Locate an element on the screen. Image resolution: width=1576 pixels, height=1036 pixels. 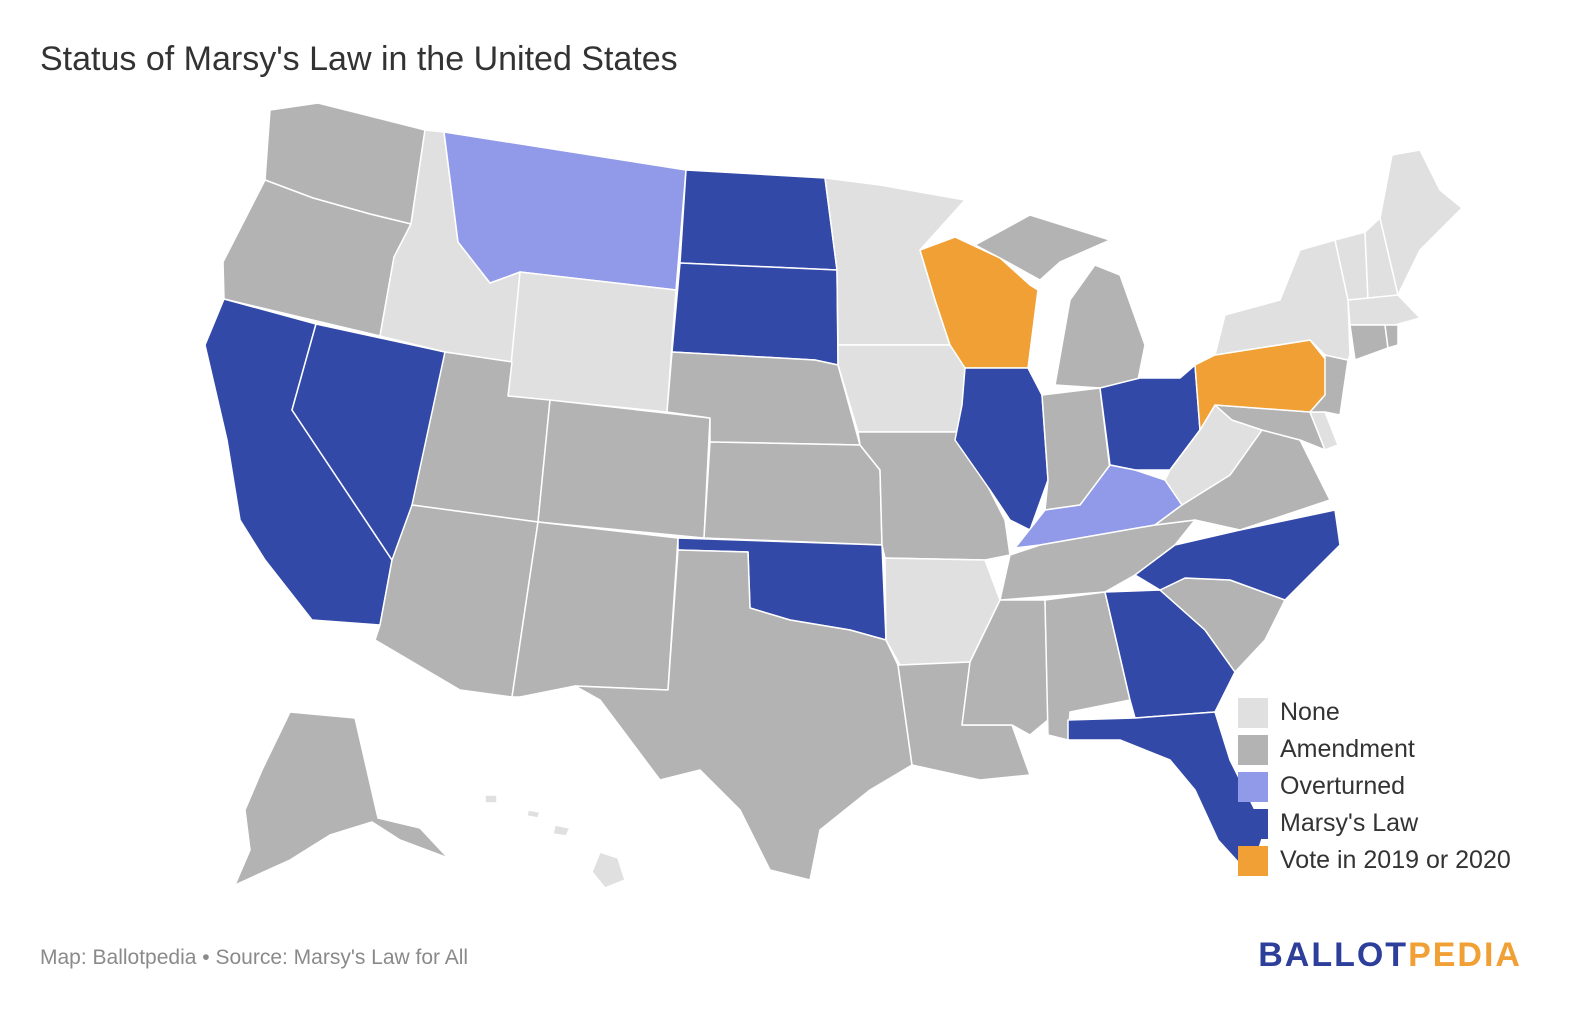
legend-label: Amendment is located at coordinates (1347, 749).